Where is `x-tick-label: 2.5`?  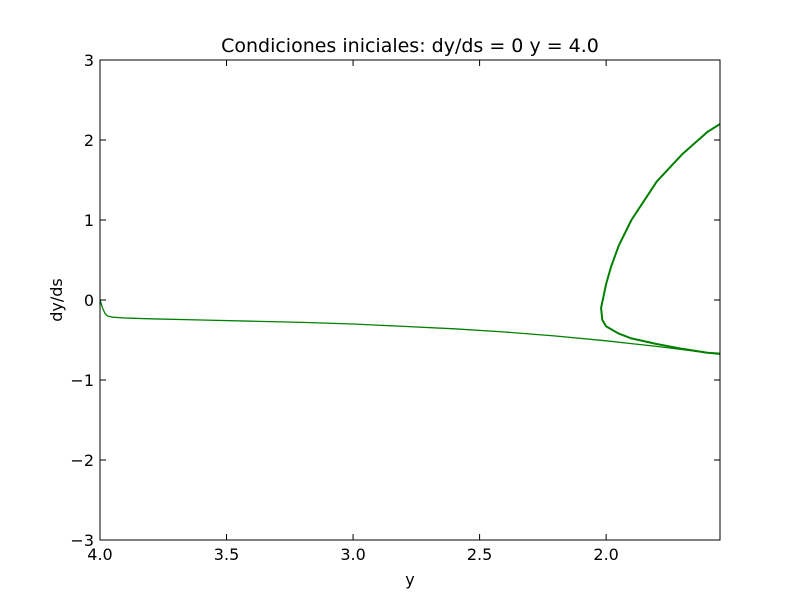
x-tick-label: 2.5 is located at coordinates (479, 554).